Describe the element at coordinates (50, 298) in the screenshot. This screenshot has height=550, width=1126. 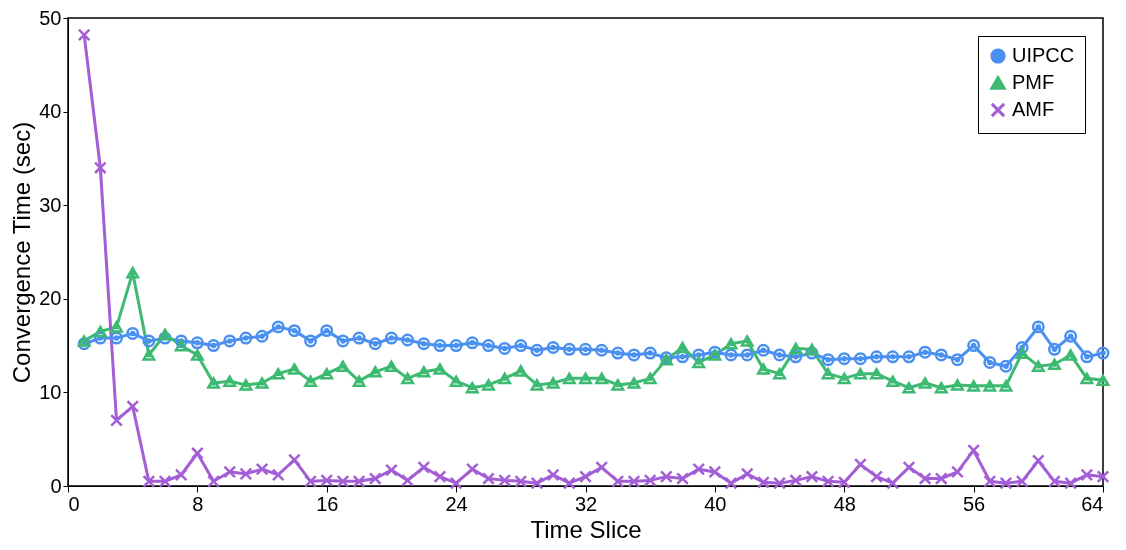
I see `y-tick-label: 20` at that location.